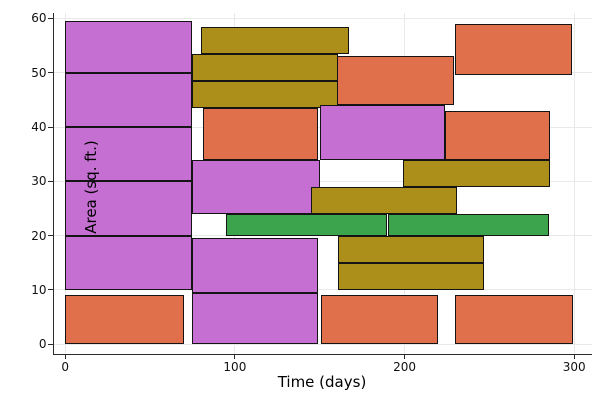 The width and height of the screenshot is (600, 400). Describe the element at coordinates (65, 366) in the screenshot. I see `x-tick-label: 0` at that location.